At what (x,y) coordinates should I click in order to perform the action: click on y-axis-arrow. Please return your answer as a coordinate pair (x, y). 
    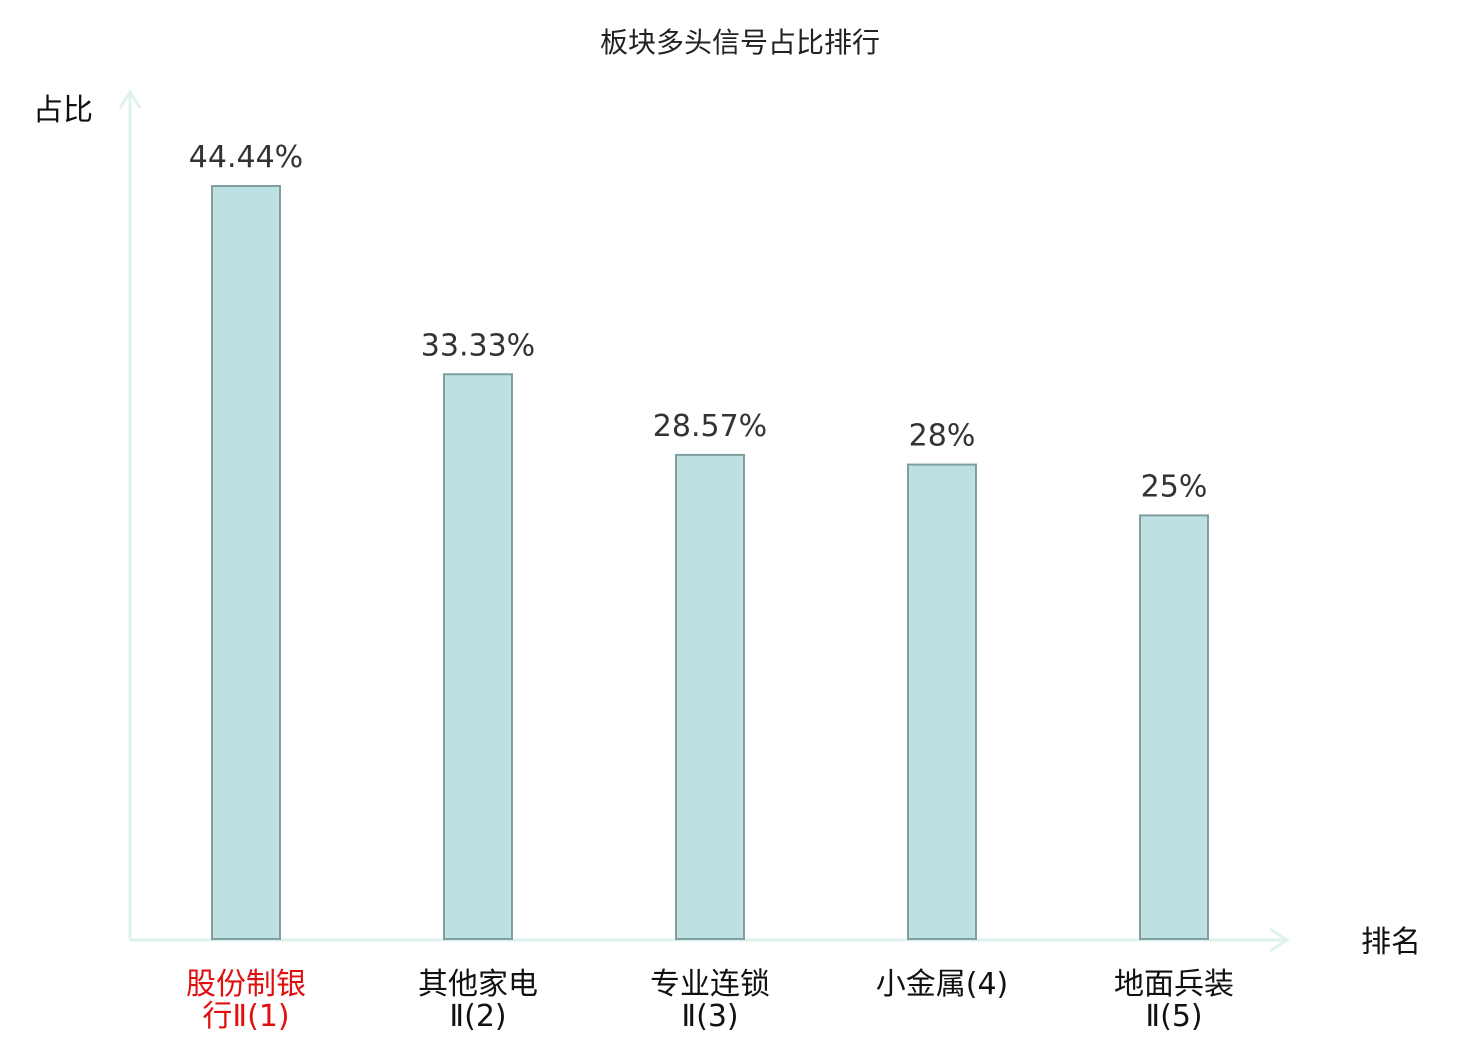
    Looking at the image, I should click on (130, 99).